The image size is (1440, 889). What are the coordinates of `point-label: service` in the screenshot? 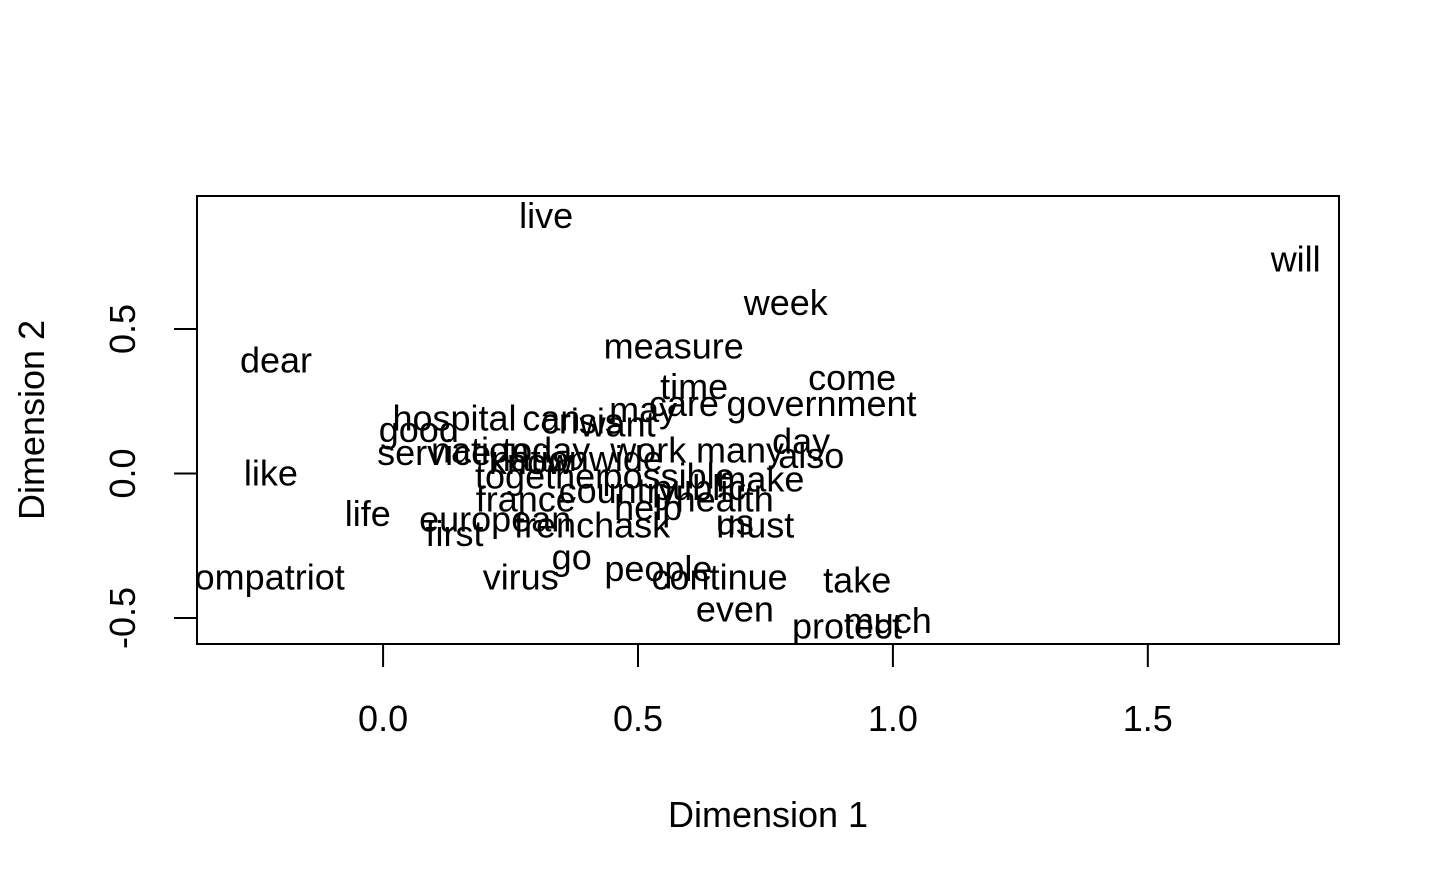 It's located at (434, 452).